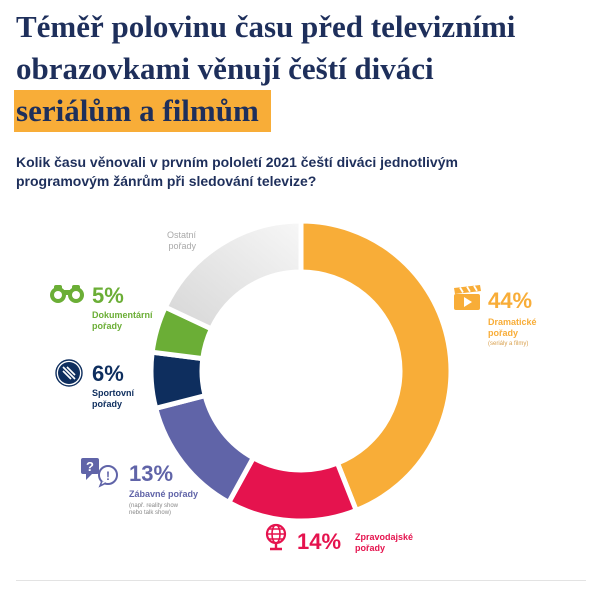  I want to click on question-bubble-icon: ? !, so click(99, 473).